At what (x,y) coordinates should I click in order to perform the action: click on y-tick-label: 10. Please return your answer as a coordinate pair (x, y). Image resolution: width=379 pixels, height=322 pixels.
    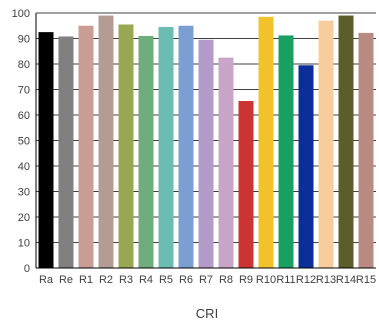
    Looking at the image, I should click on (24, 244).